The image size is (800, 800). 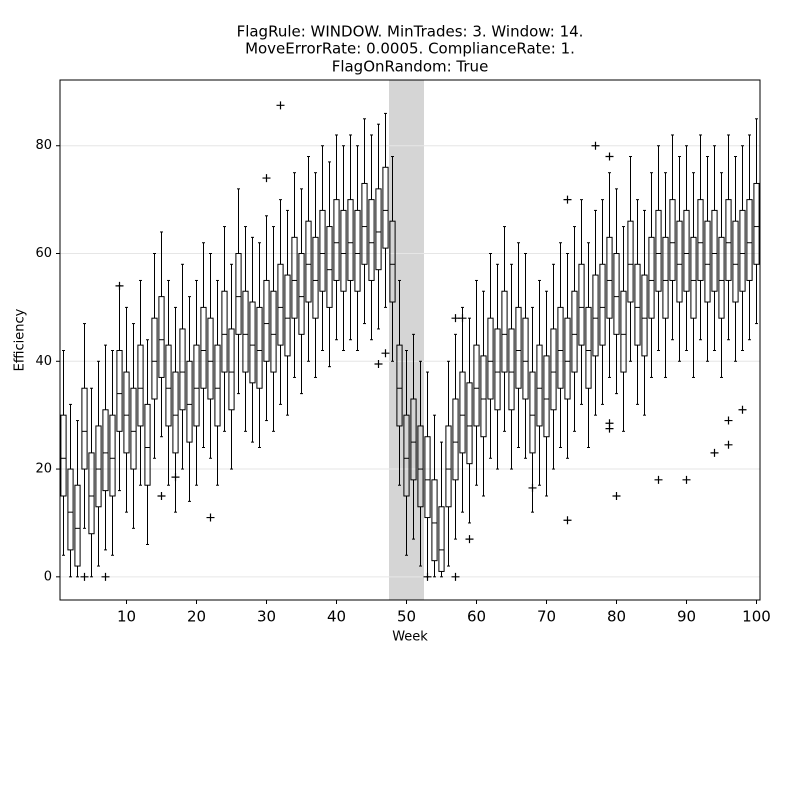 What do you see at coordinates (546, 617) in the screenshot?
I see `x-tick-label: 70` at bounding box center [546, 617].